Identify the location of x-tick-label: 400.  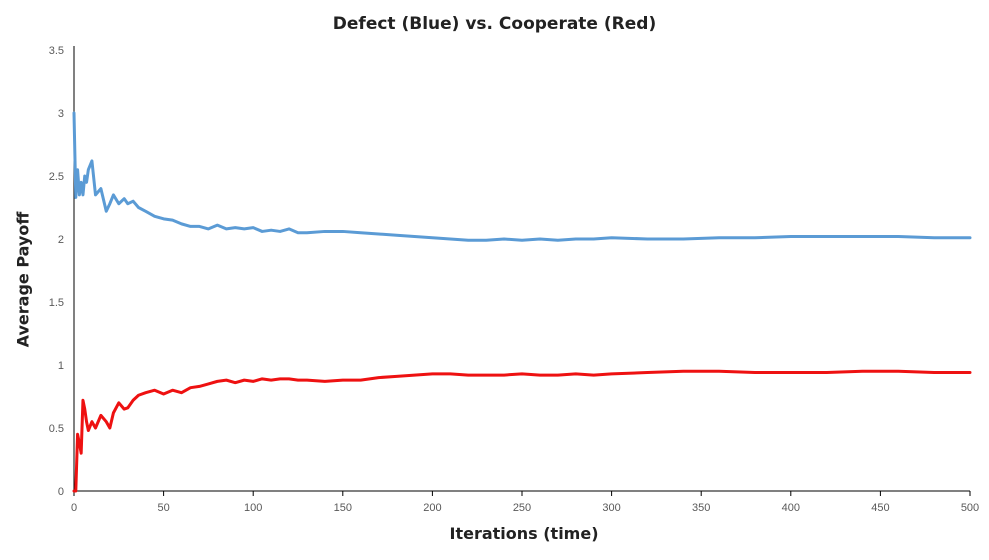
(791, 508).